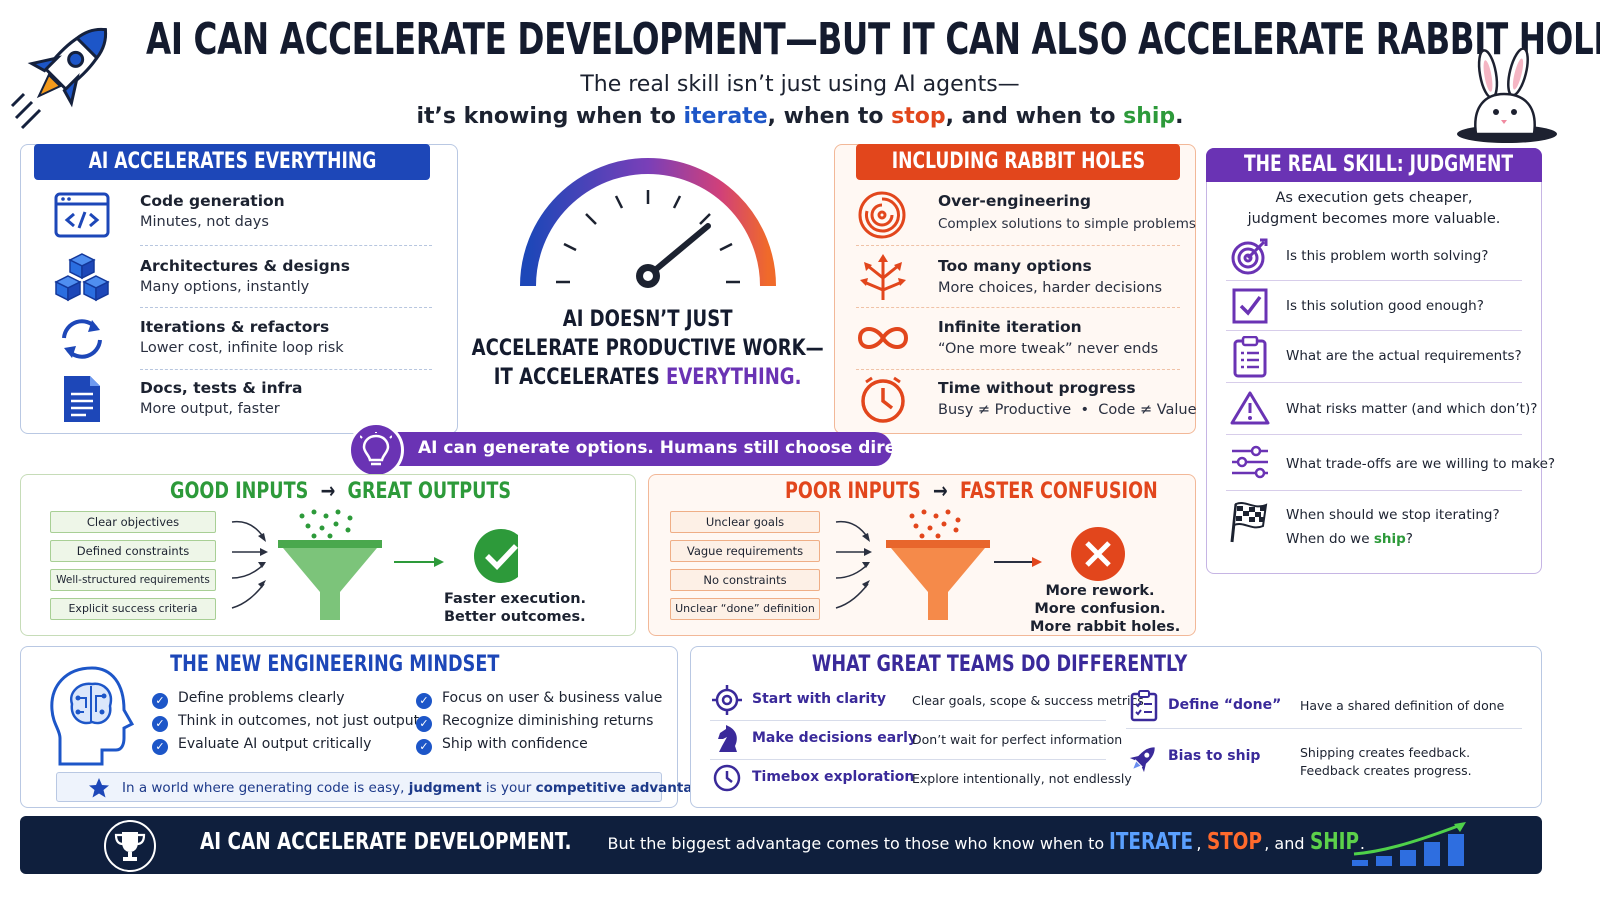 The image size is (1600, 900). I want to click on mindset-left-1: ✓ Define problems clearly, so click(248, 699).